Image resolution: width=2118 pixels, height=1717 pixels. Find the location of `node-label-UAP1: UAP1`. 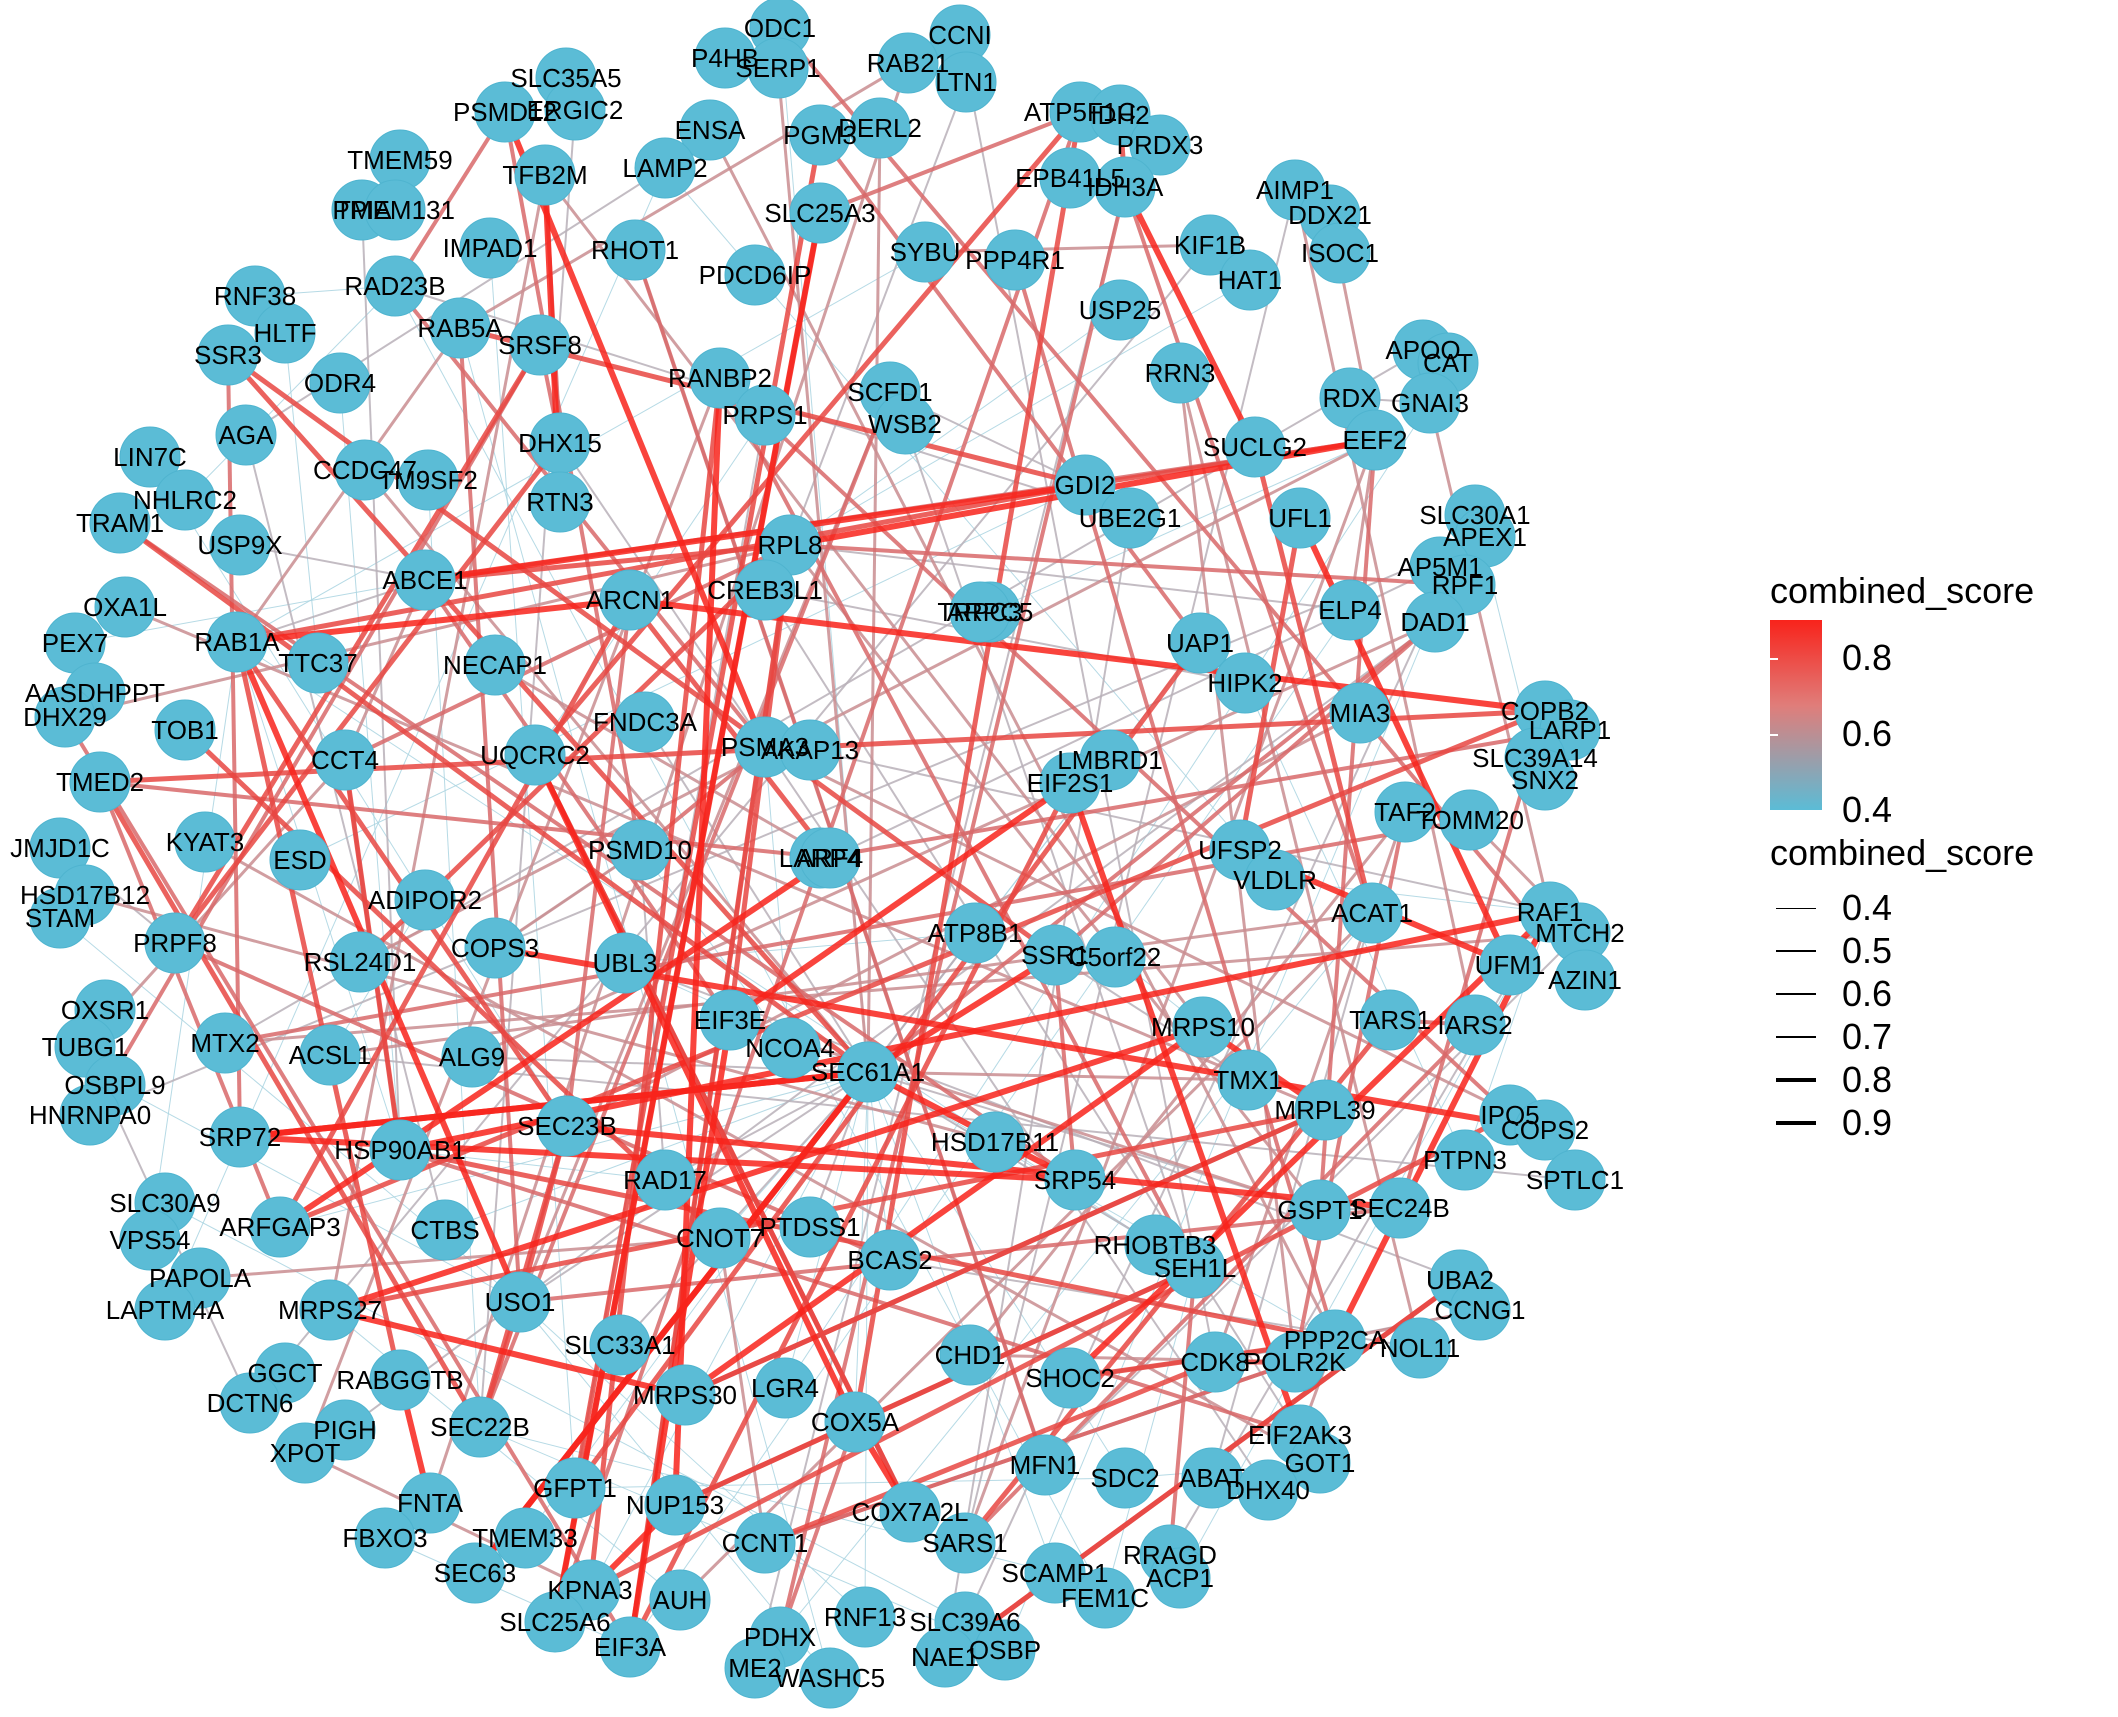

node-label-UAP1: UAP1 is located at coordinates (1200, 643).